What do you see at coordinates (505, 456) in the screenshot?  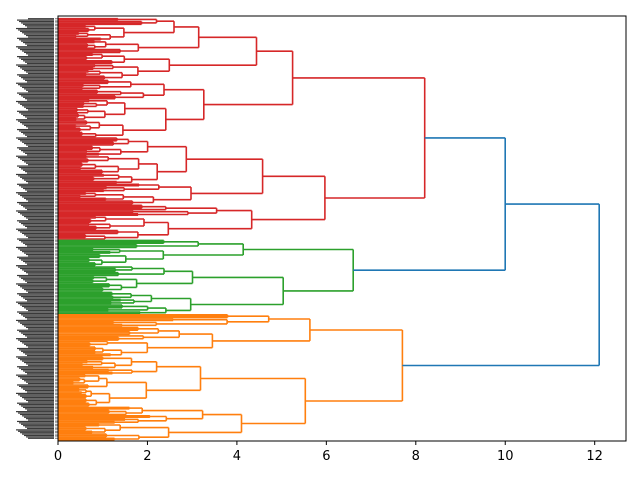 I see `x-tick-label-10: 10` at bounding box center [505, 456].